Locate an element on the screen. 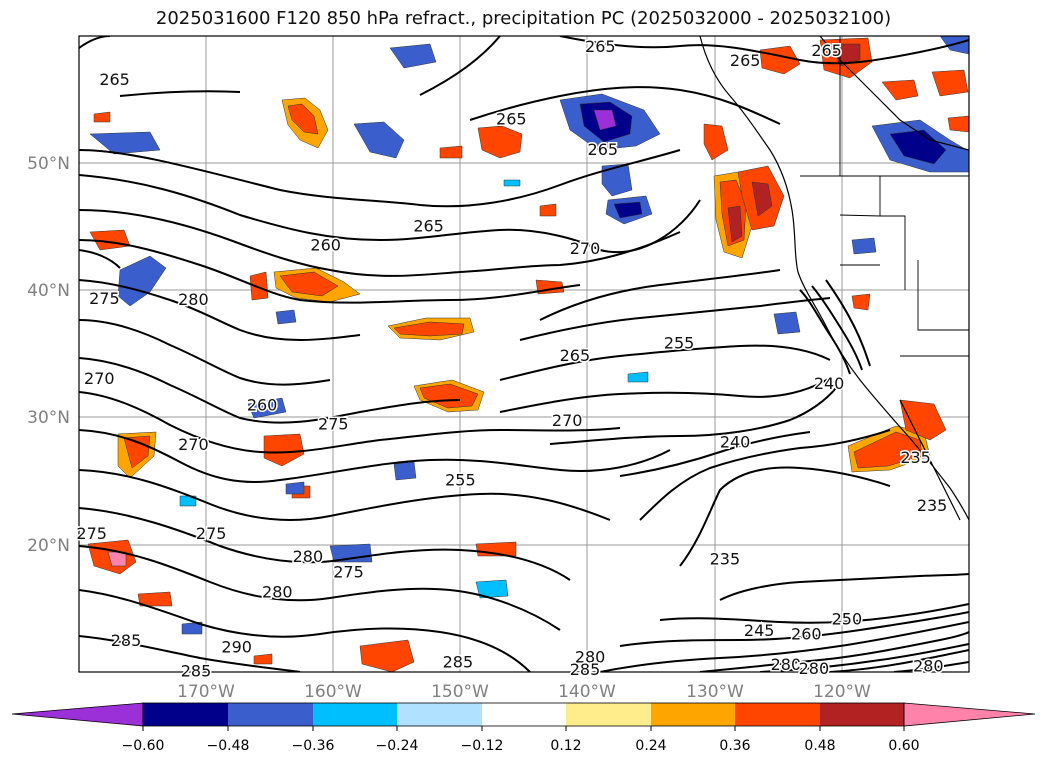  colorbar-outline is located at coordinates (523, 714).